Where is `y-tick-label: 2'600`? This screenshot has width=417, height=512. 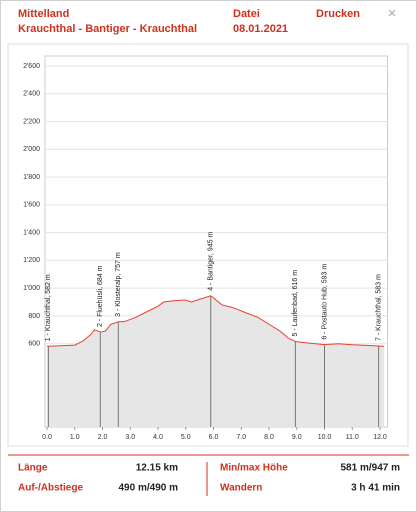 y-tick-label: 2'600 is located at coordinates (31, 66).